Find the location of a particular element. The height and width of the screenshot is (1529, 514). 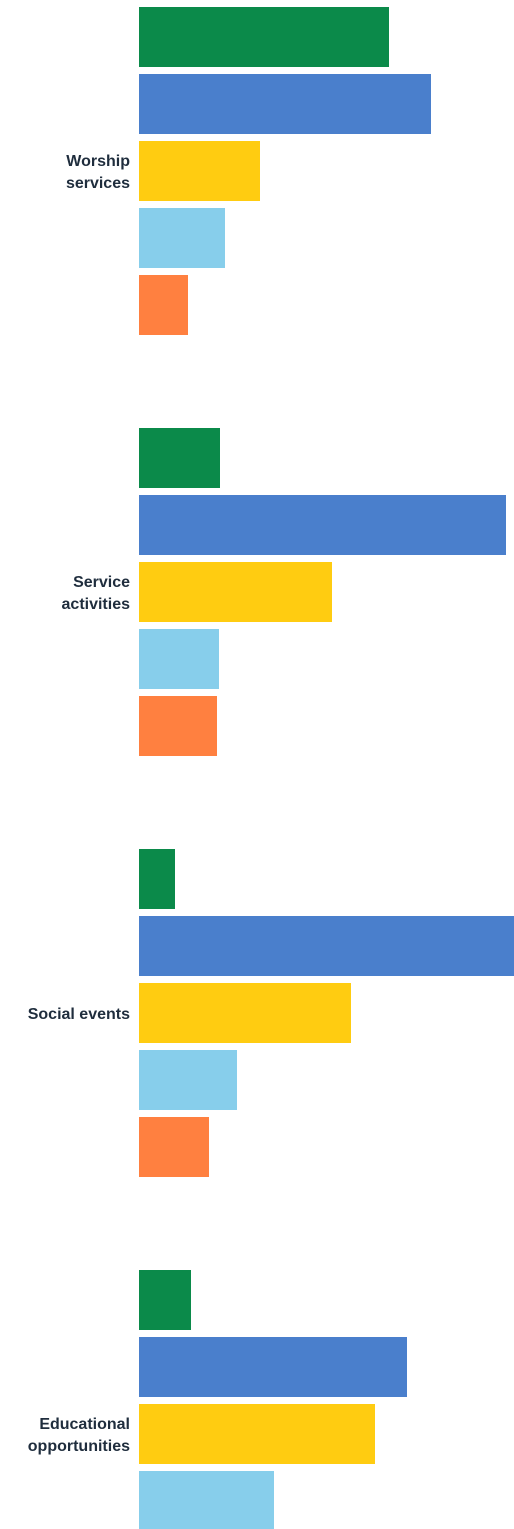

category-label-1: Service activities is located at coordinates (96, 593).